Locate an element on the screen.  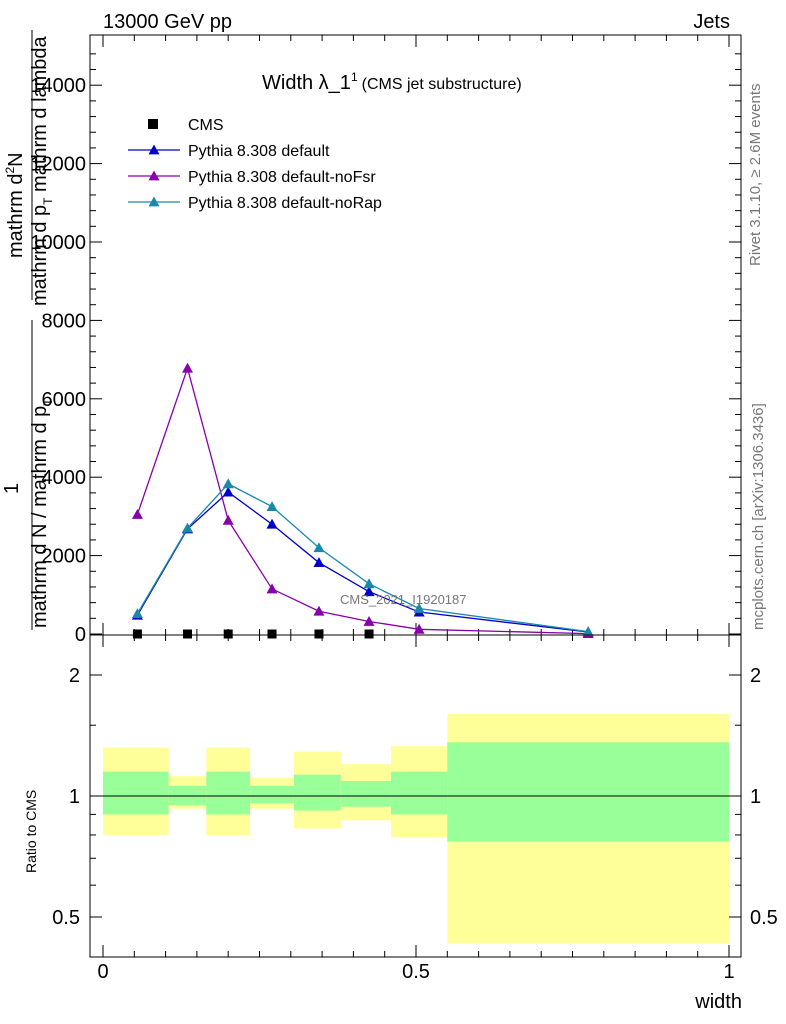
ratio-y-tick-label-right: 2 is located at coordinates (755, 676).